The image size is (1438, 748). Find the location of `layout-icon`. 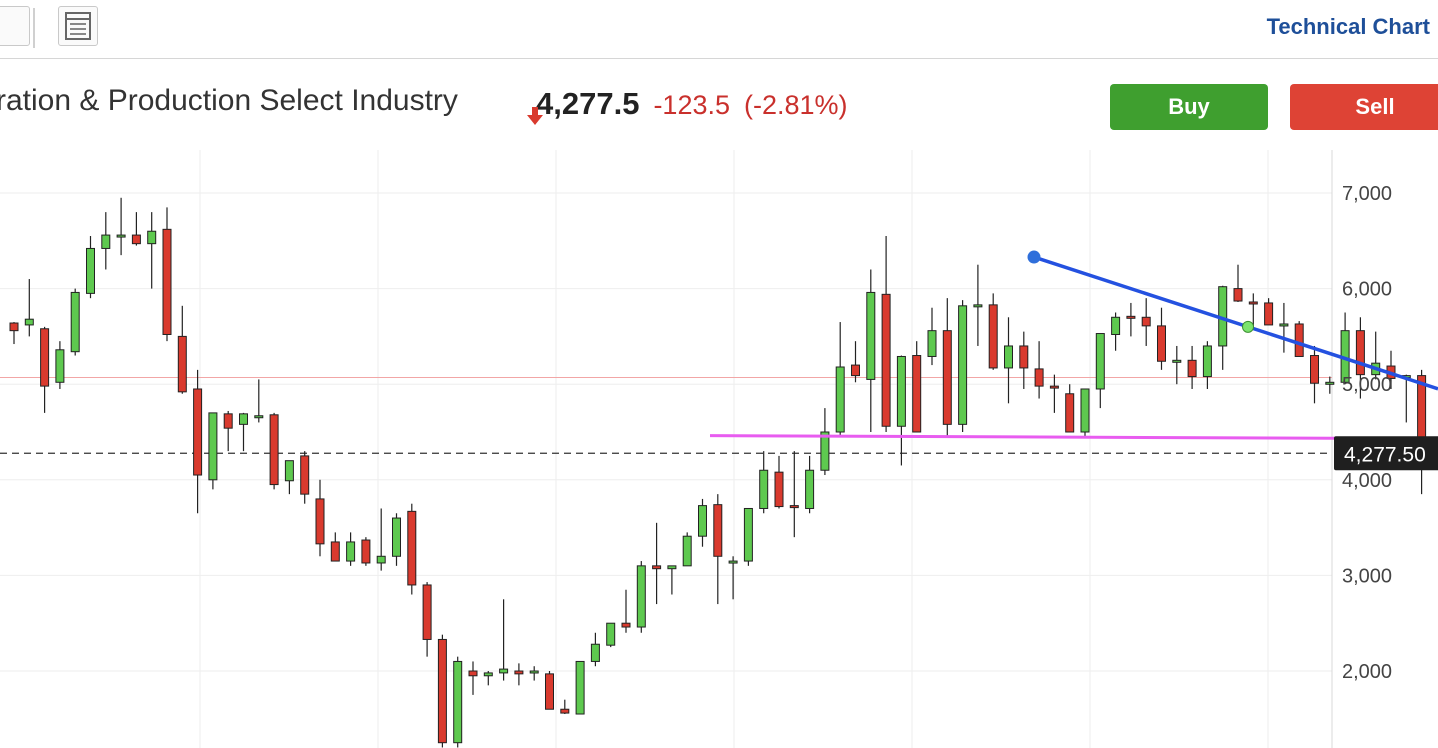

layout-icon is located at coordinates (78, 26).